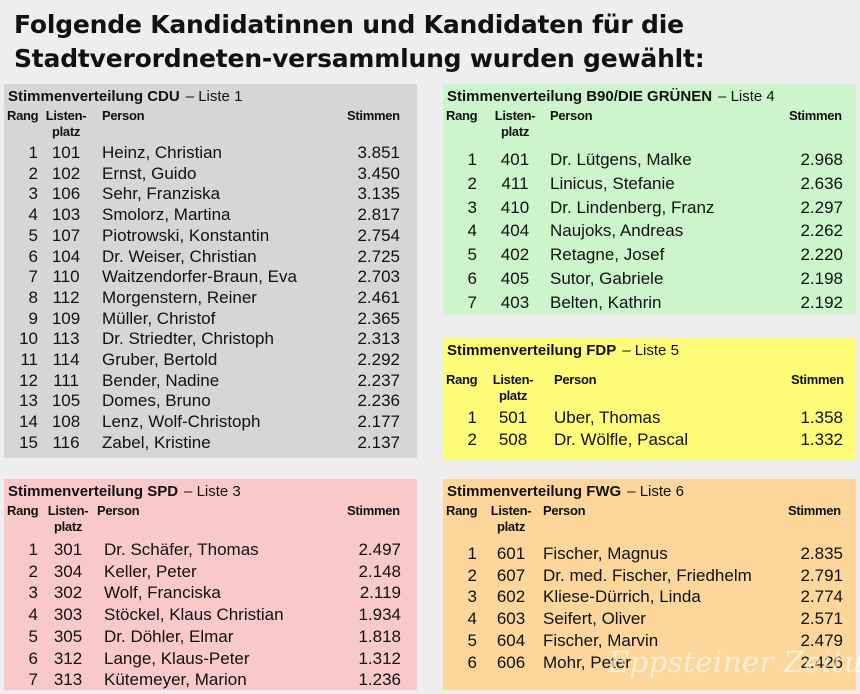 This screenshot has height=694, width=860. I want to click on cell-stimmen: 2.365, so click(378, 318).